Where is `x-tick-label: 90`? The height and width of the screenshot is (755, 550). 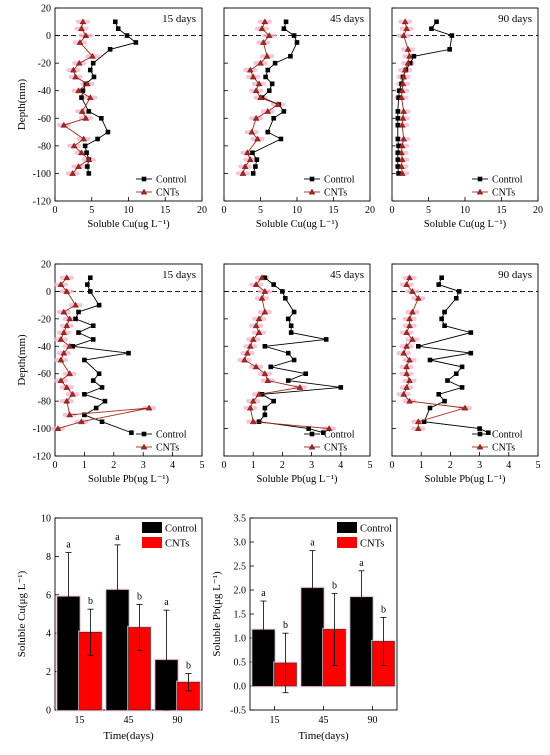
x-tick-label: 90 is located at coordinates (178, 720).